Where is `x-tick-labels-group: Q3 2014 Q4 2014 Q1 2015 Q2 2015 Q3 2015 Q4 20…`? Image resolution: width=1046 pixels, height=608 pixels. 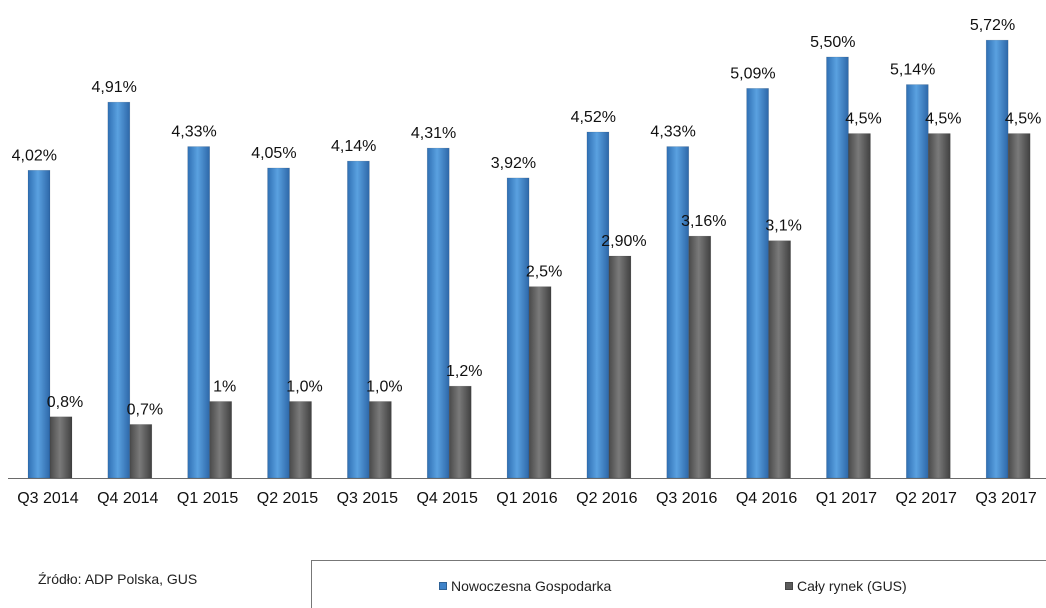 x-tick-labels-group: Q3 2014 Q4 2014 Q1 2015 Q2 2015 Q3 2015 Q4 20… is located at coordinates (527, 498).